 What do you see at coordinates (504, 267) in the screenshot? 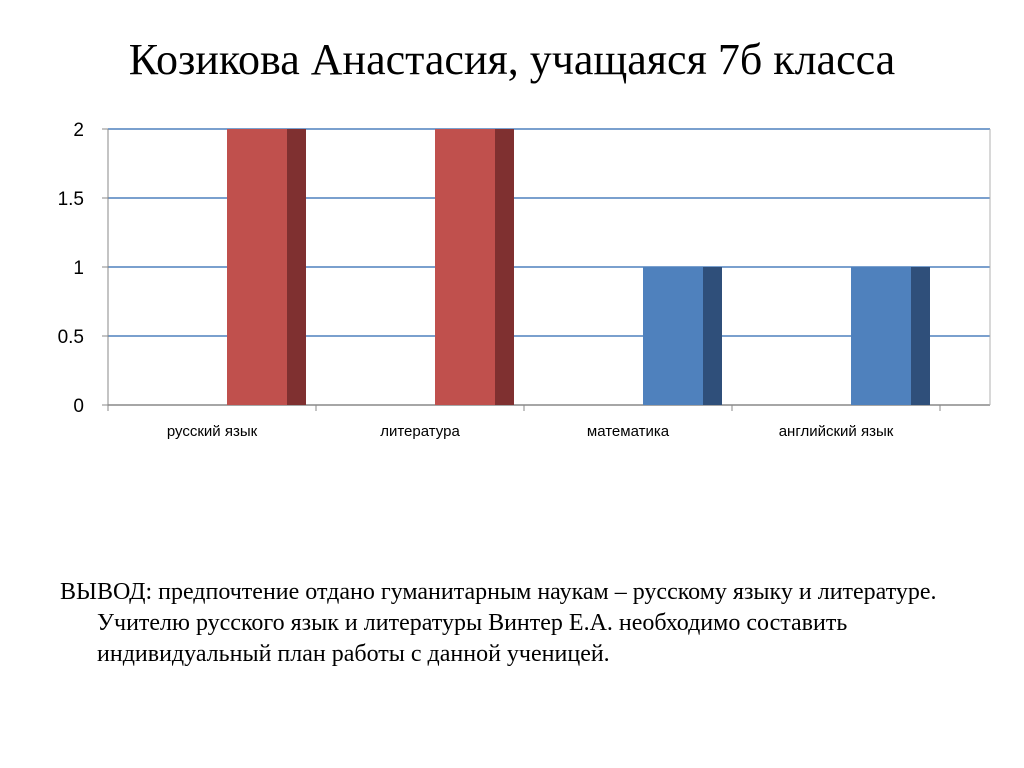
I see `bar-2-side` at bounding box center [504, 267].